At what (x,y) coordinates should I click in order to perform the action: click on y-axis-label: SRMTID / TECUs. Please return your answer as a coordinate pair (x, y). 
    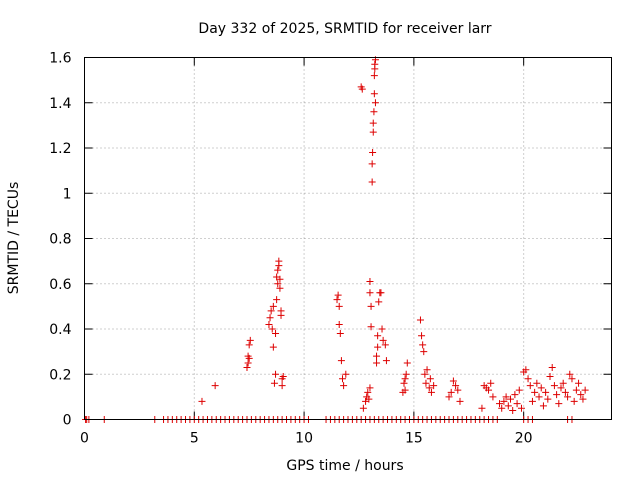
    Looking at the image, I should click on (14, 238).